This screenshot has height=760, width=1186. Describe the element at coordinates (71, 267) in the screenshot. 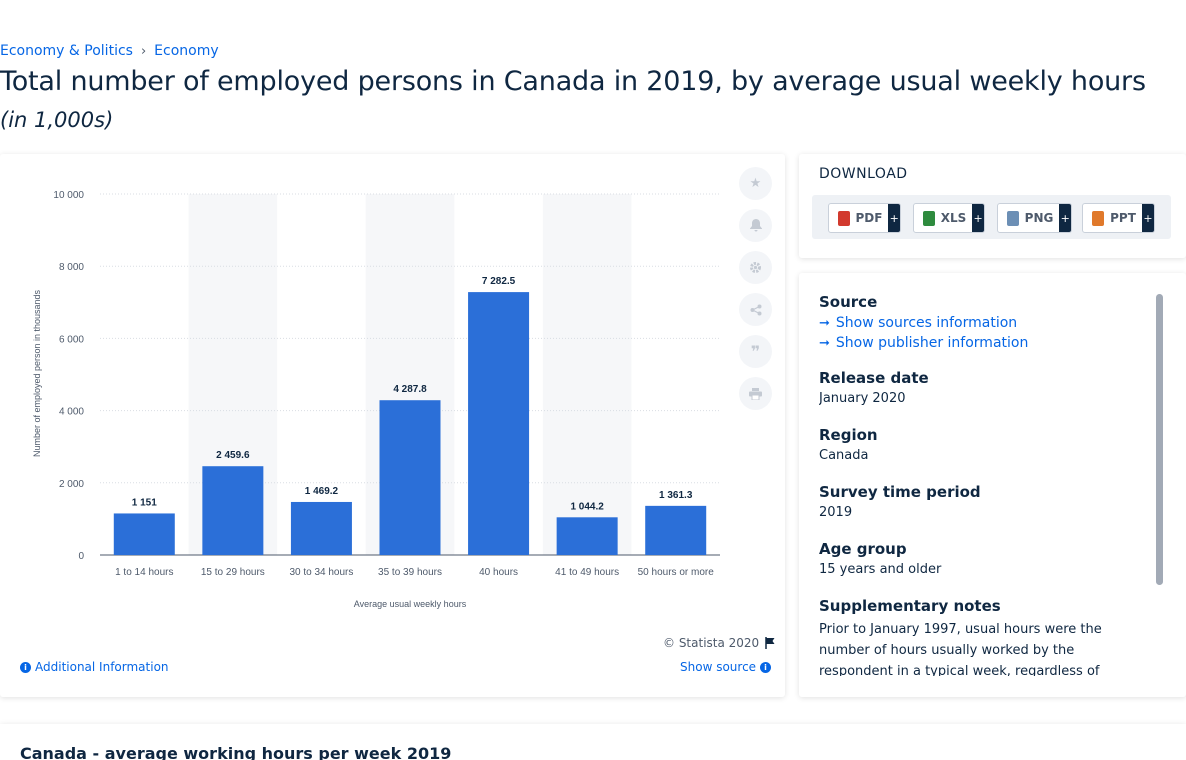

I see `y-tick-label: 8 000` at that location.